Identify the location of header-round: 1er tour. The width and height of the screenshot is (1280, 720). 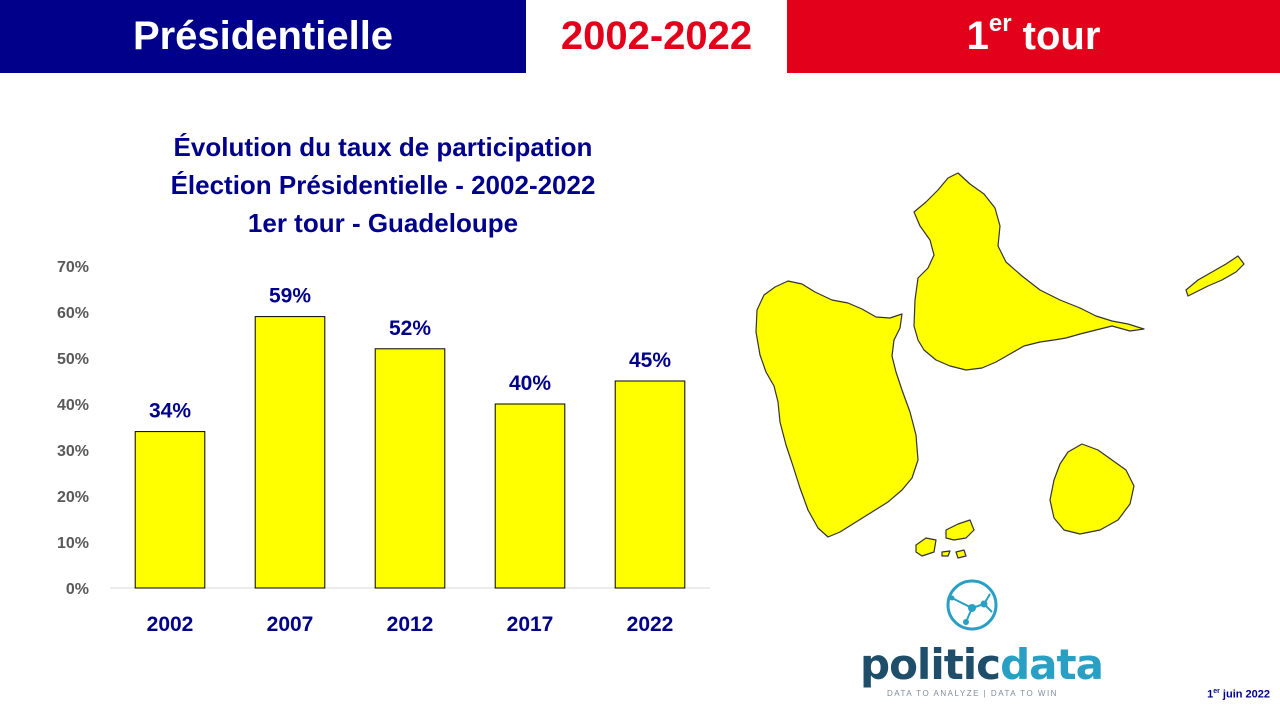
(1033, 33).